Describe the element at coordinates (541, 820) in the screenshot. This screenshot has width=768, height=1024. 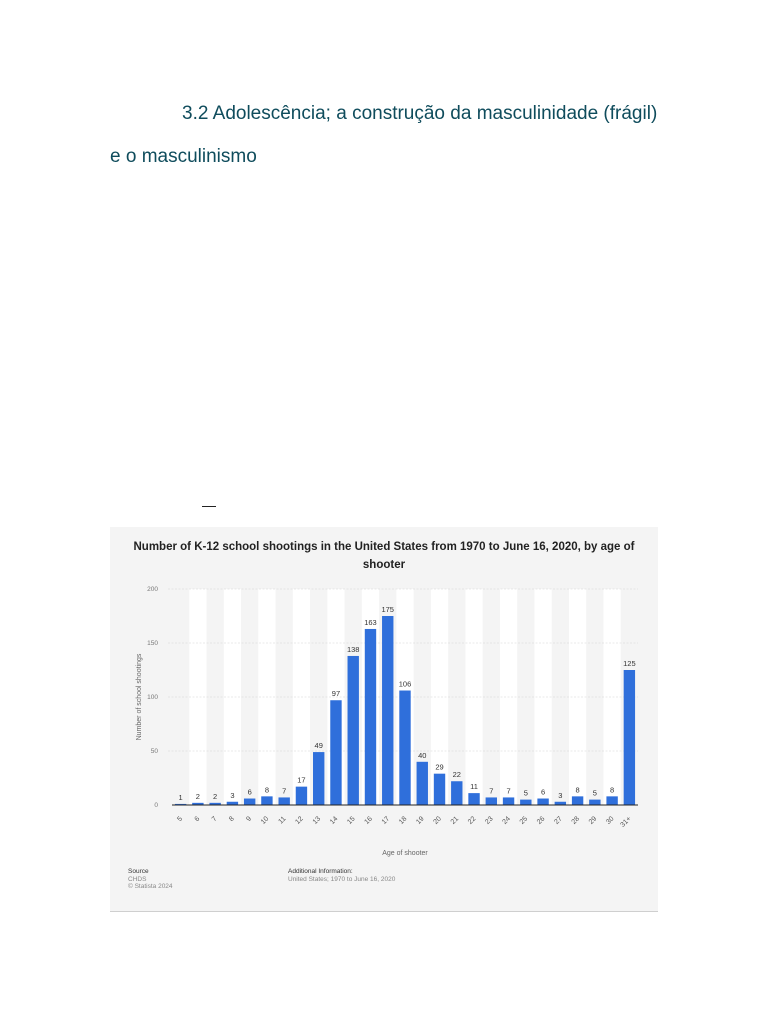
I see `x-tick-label: 26` at that location.